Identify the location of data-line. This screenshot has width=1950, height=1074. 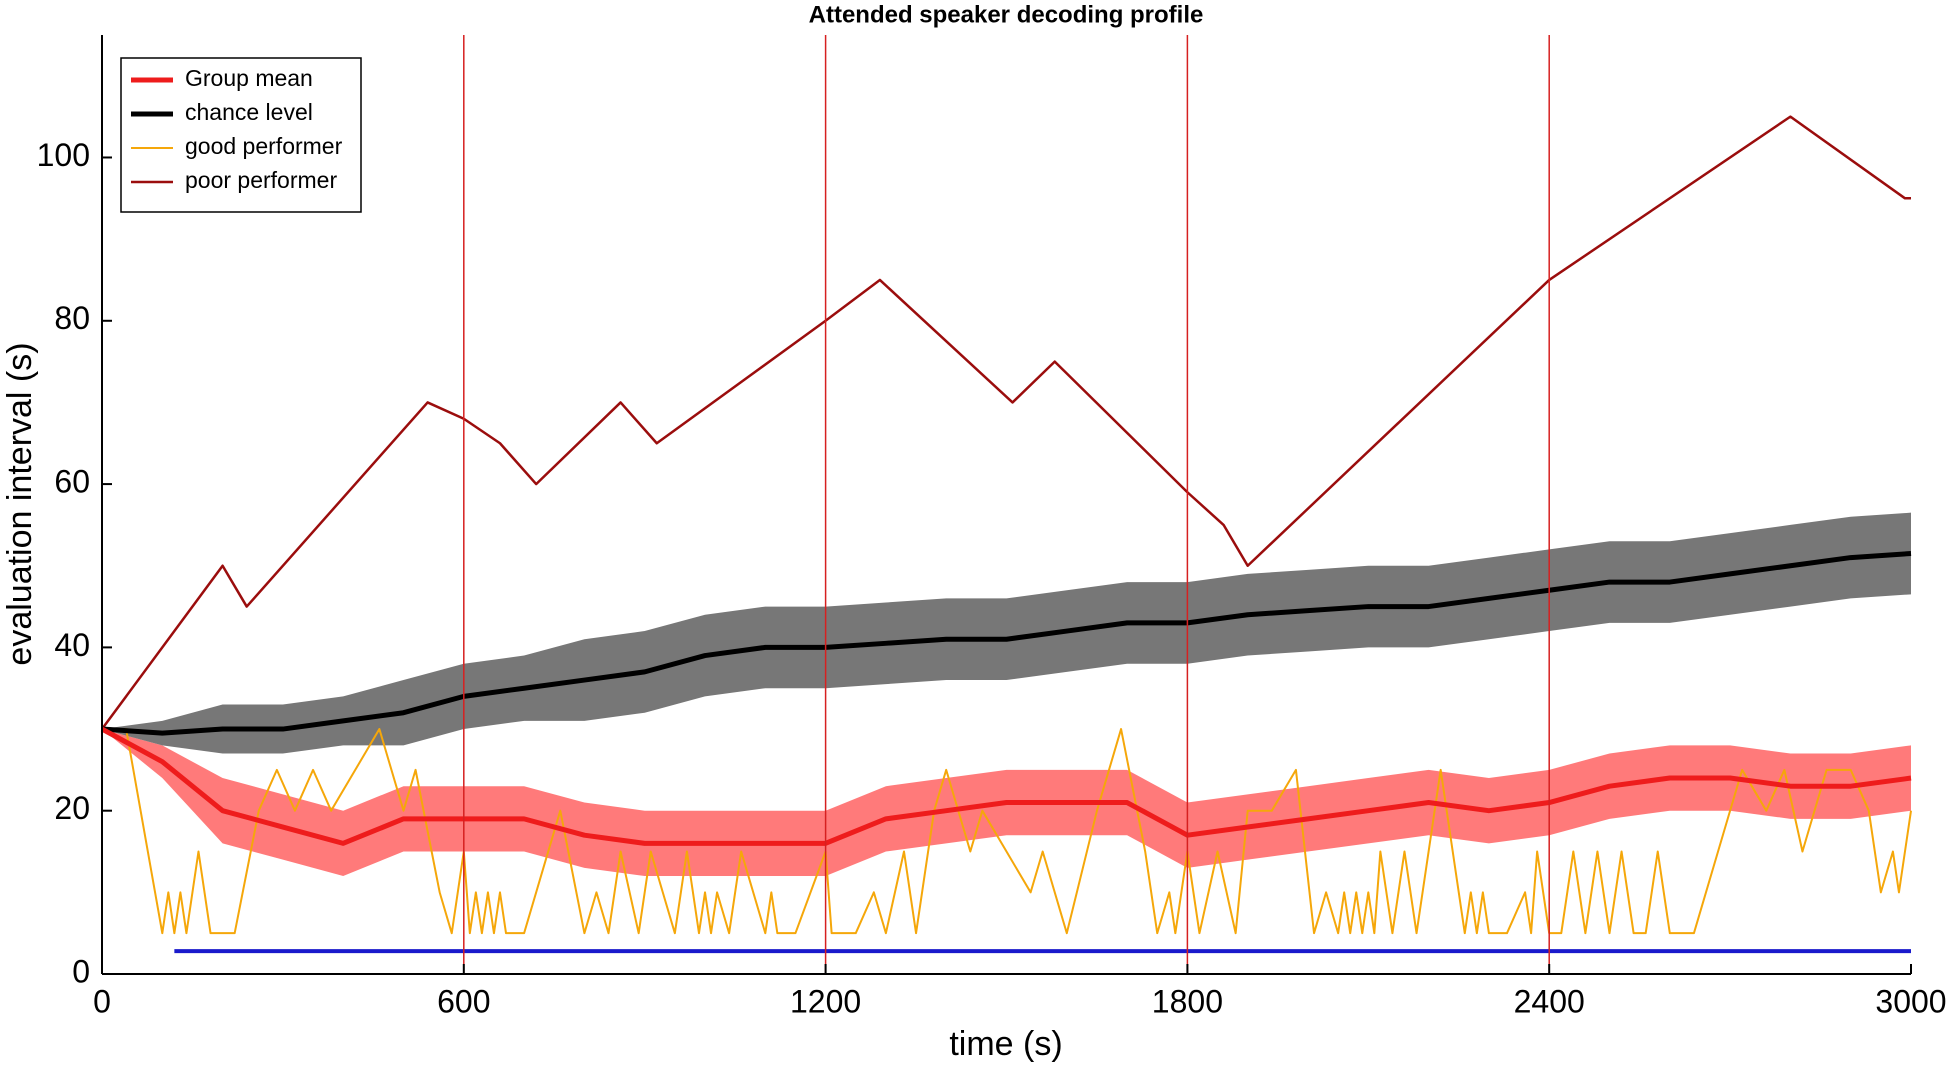
(1006, 786).